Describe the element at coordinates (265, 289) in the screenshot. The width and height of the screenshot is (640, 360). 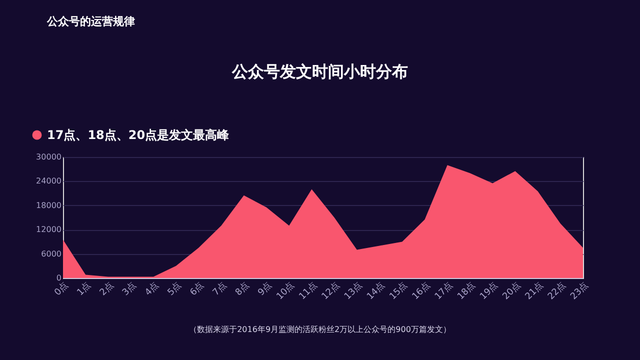
I see `x-tick-label: 9点` at that location.